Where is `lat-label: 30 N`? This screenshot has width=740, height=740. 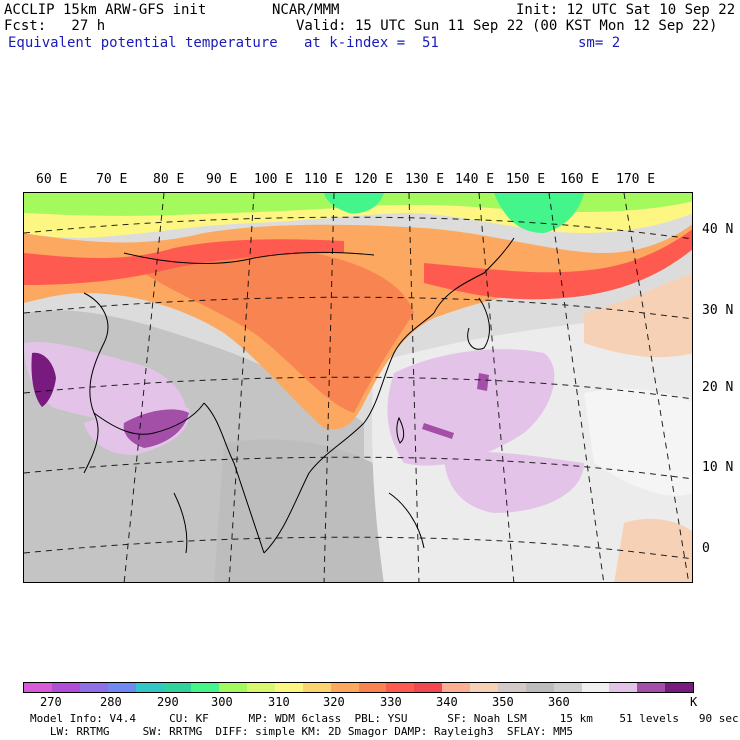
lat-label: 30 N is located at coordinates (718, 310).